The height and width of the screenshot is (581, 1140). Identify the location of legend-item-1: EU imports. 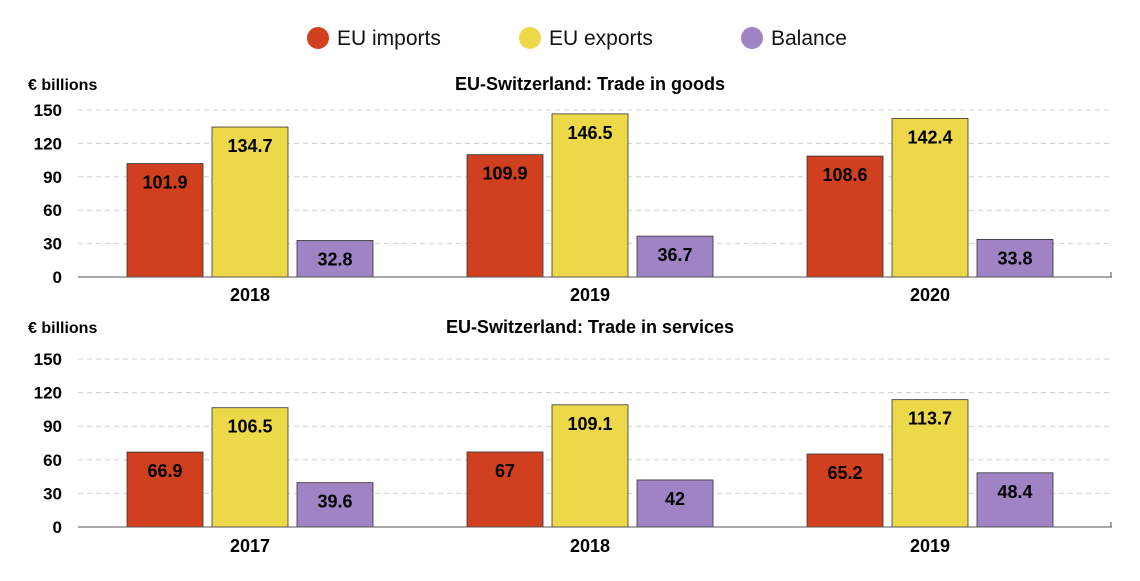
(374, 38).